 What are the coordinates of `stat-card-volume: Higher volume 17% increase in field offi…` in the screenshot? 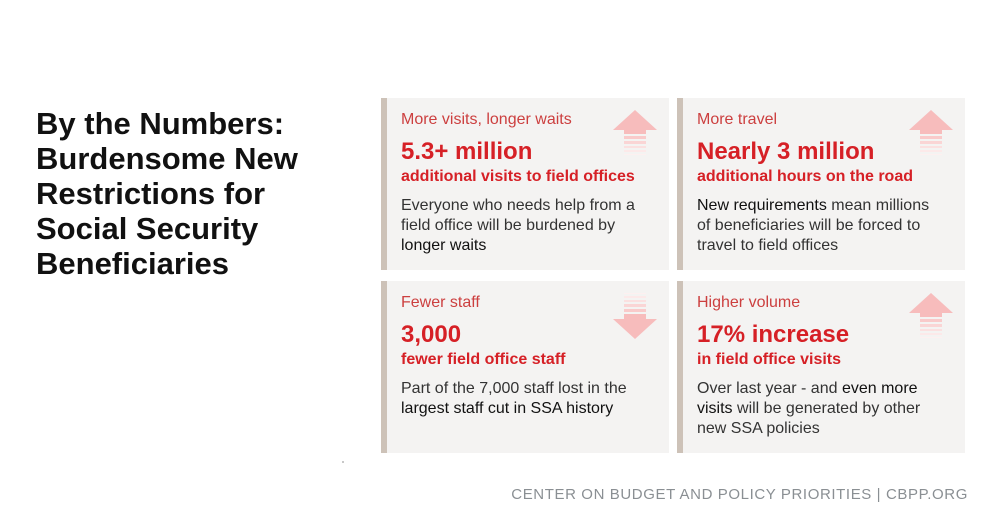 It's located at (821, 367).